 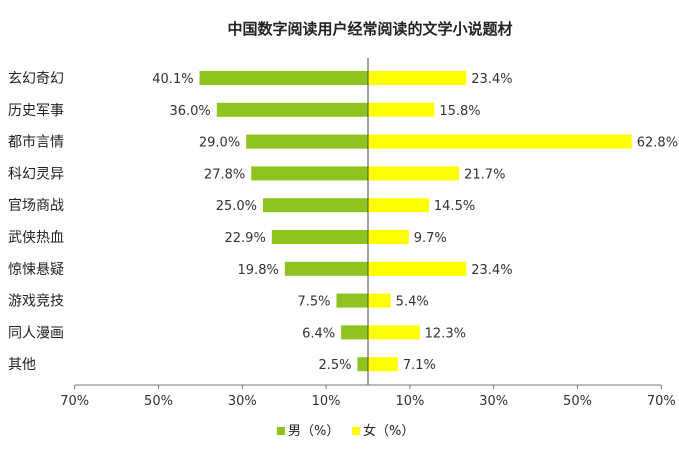 I want to click on value-label-male: 40.1%, so click(x=172, y=79).